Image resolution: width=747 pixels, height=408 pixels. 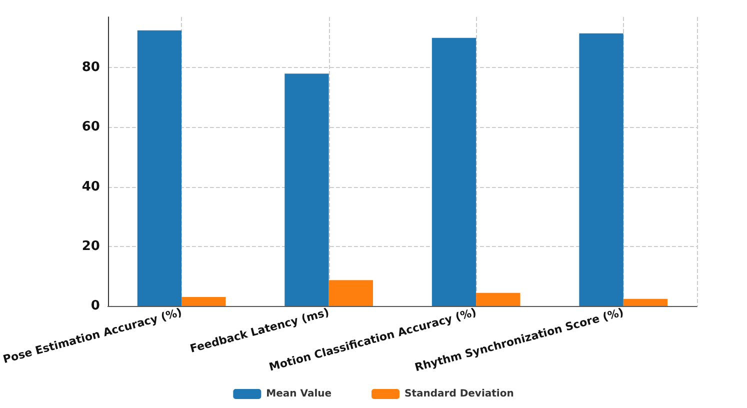 What do you see at coordinates (459, 394) in the screenshot?
I see `legend-label: Standard Deviation` at bounding box center [459, 394].